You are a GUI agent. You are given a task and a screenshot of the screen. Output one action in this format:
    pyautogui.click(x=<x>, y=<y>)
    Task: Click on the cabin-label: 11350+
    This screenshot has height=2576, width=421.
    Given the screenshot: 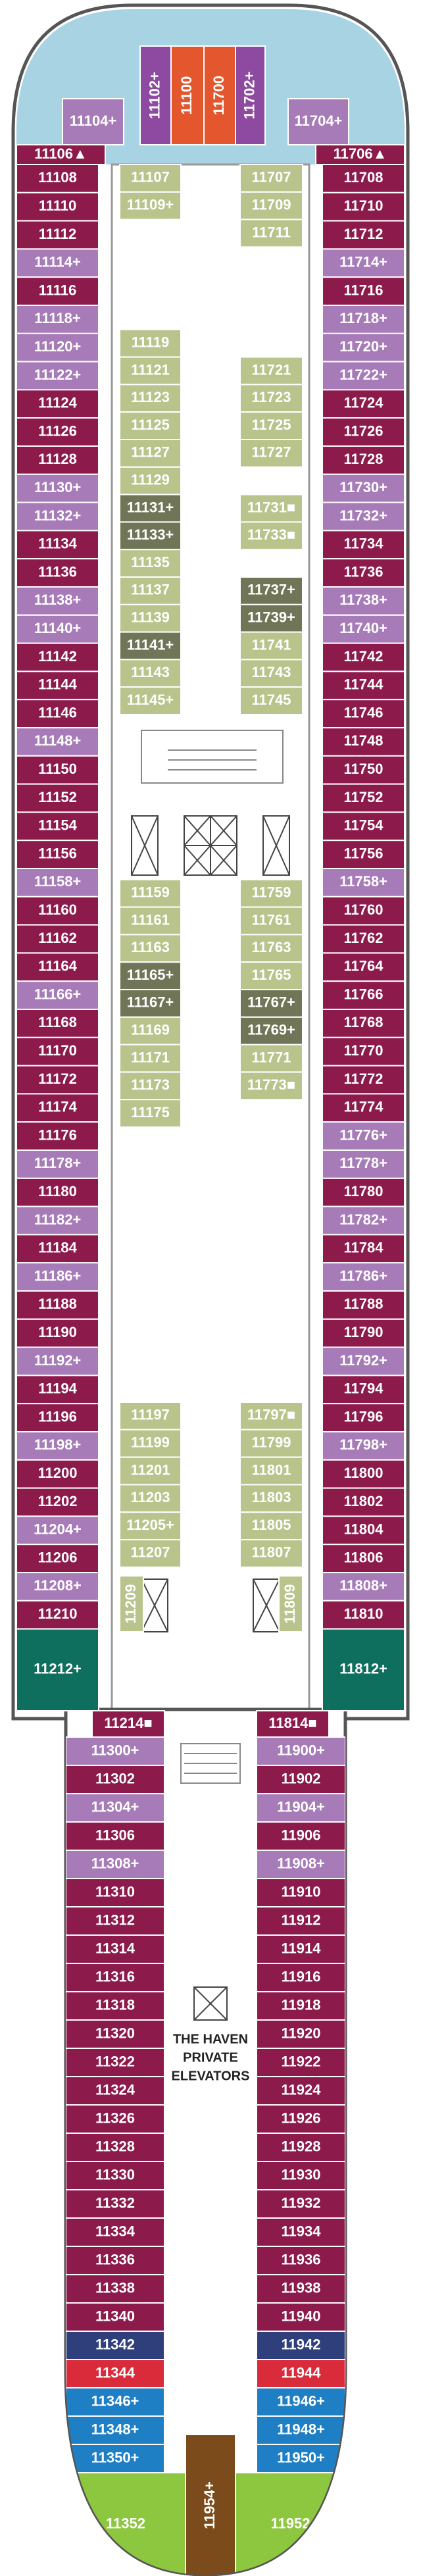 What is the action you would take?
    pyautogui.click(x=115, y=2457)
    